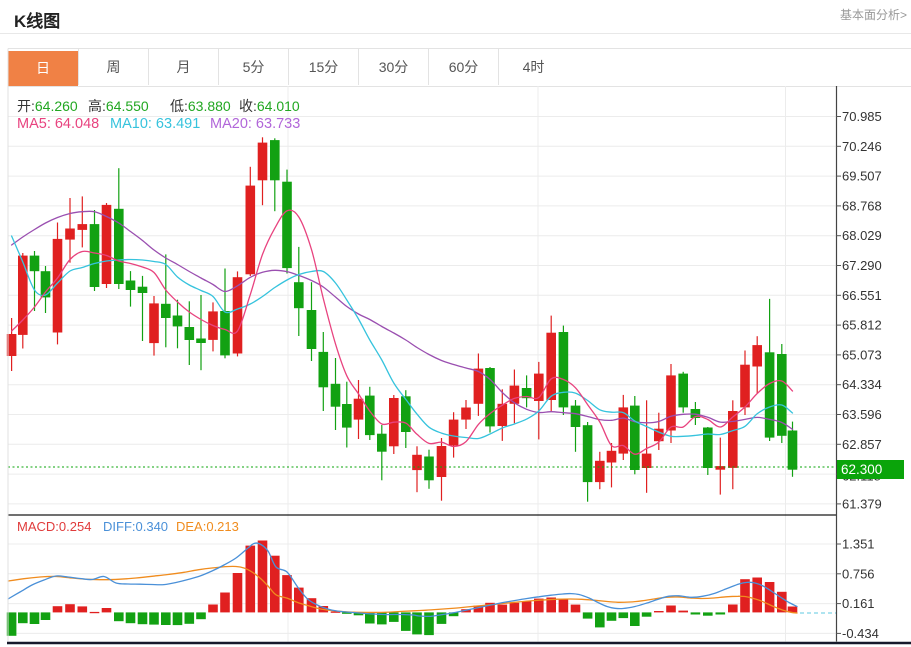 This screenshot has width=911, height=647. Describe the element at coordinates (862, 176) in the screenshot. I see `svg-text: 69.507` at that location.